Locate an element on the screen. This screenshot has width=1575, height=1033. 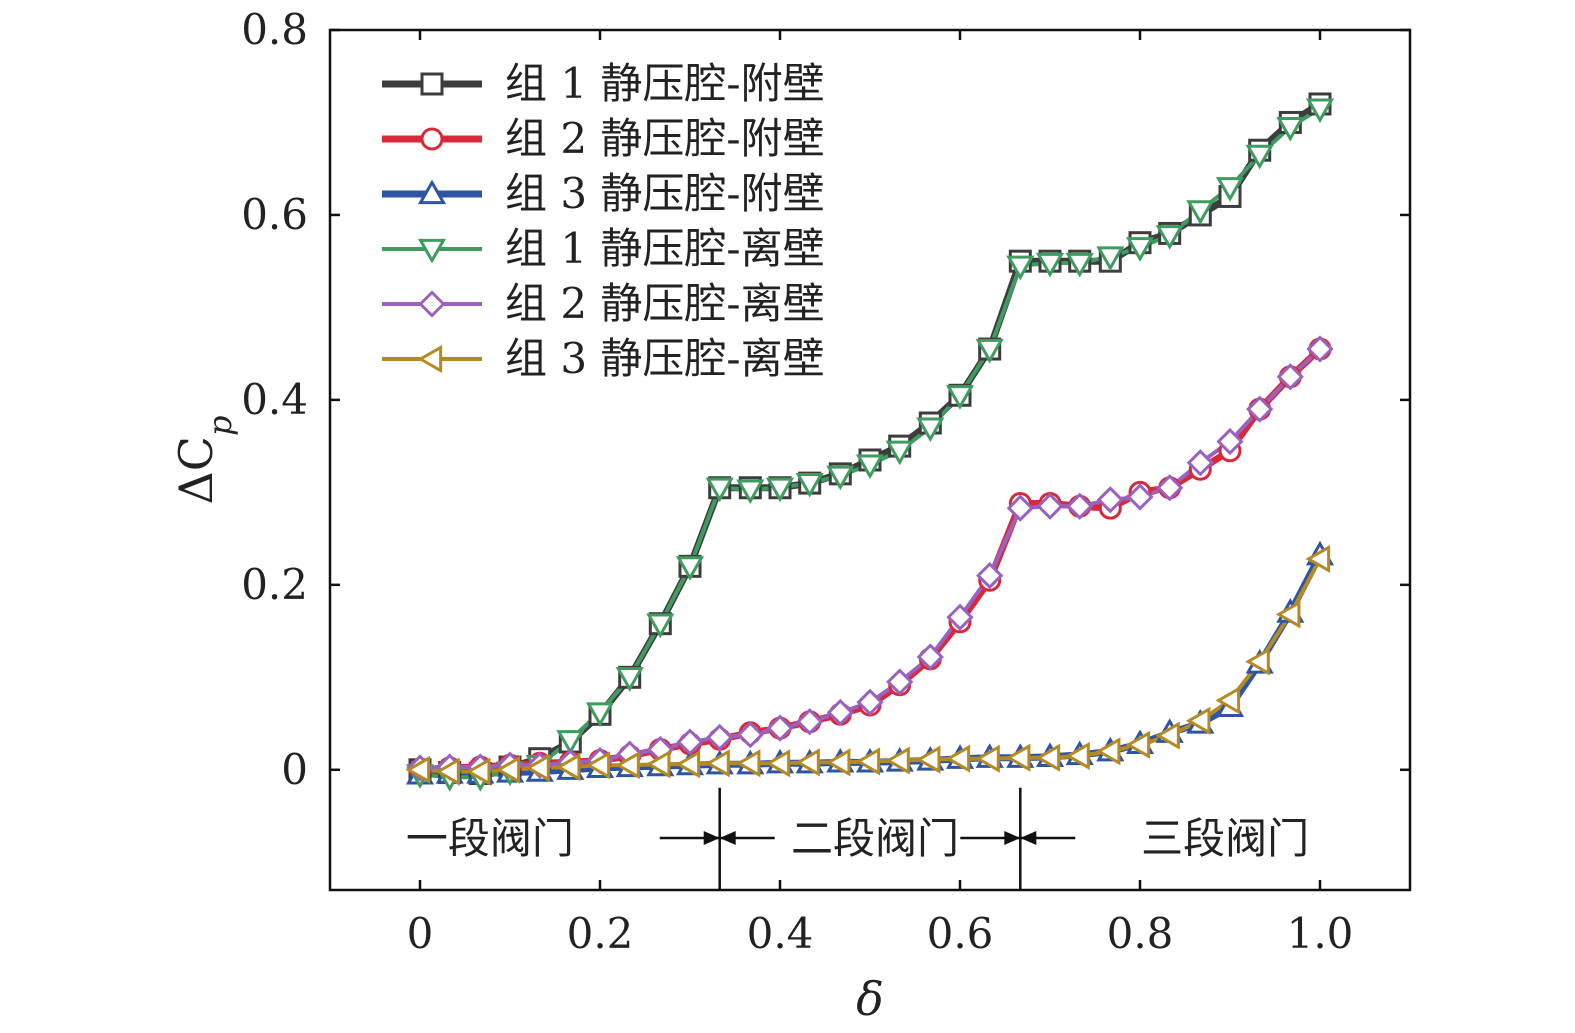
region-arrow-2-right is located at coordinates (990, 838).